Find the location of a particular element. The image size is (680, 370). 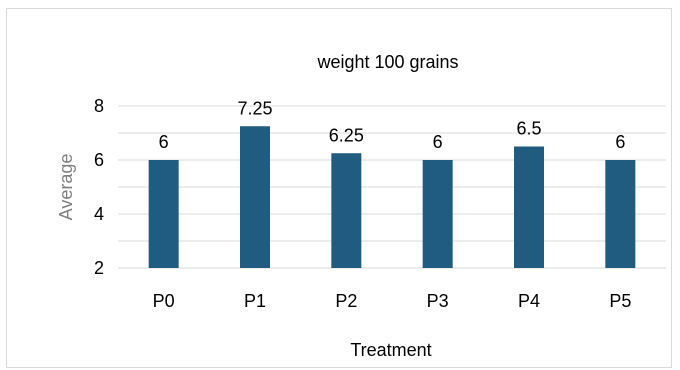

y-tick-label: 8 is located at coordinates (99, 106).